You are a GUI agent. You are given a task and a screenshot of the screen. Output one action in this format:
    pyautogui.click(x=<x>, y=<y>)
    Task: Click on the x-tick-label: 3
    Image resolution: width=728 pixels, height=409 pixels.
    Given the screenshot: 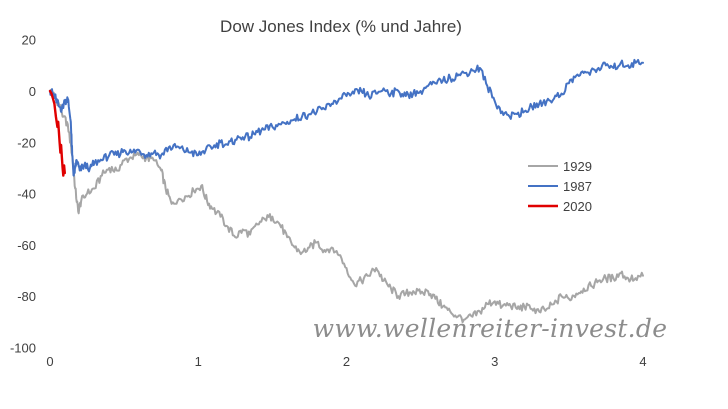 What is the action you would take?
    pyautogui.click(x=494, y=361)
    